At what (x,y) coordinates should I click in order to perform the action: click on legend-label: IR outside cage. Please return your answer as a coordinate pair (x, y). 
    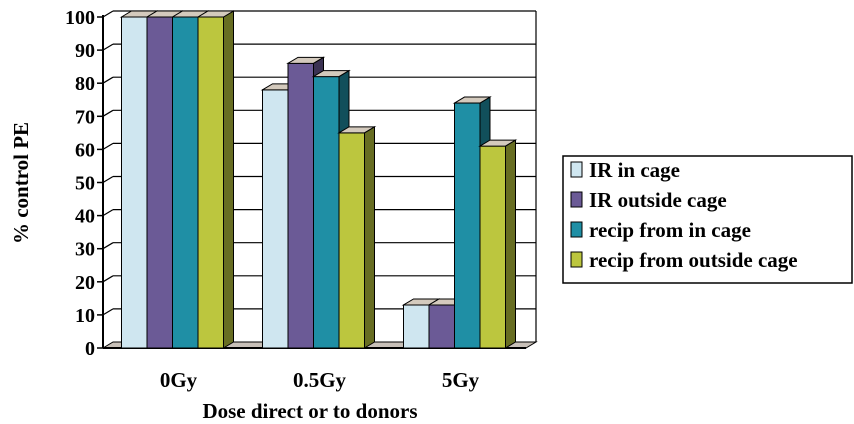
    Looking at the image, I should click on (658, 200).